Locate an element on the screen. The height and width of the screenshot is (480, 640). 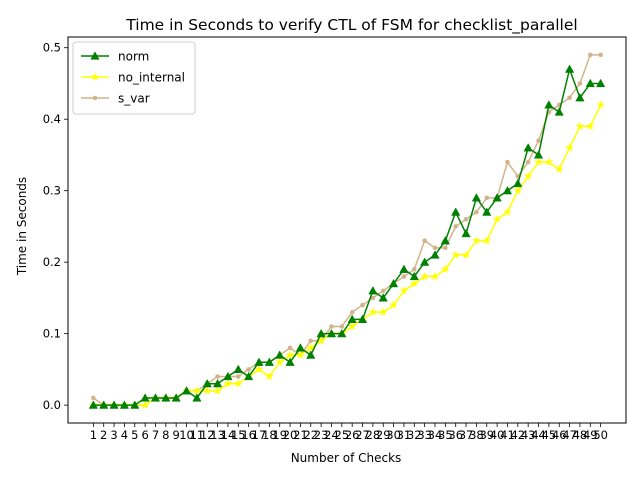
x-tick-label: 35 is located at coordinates (445, 435).